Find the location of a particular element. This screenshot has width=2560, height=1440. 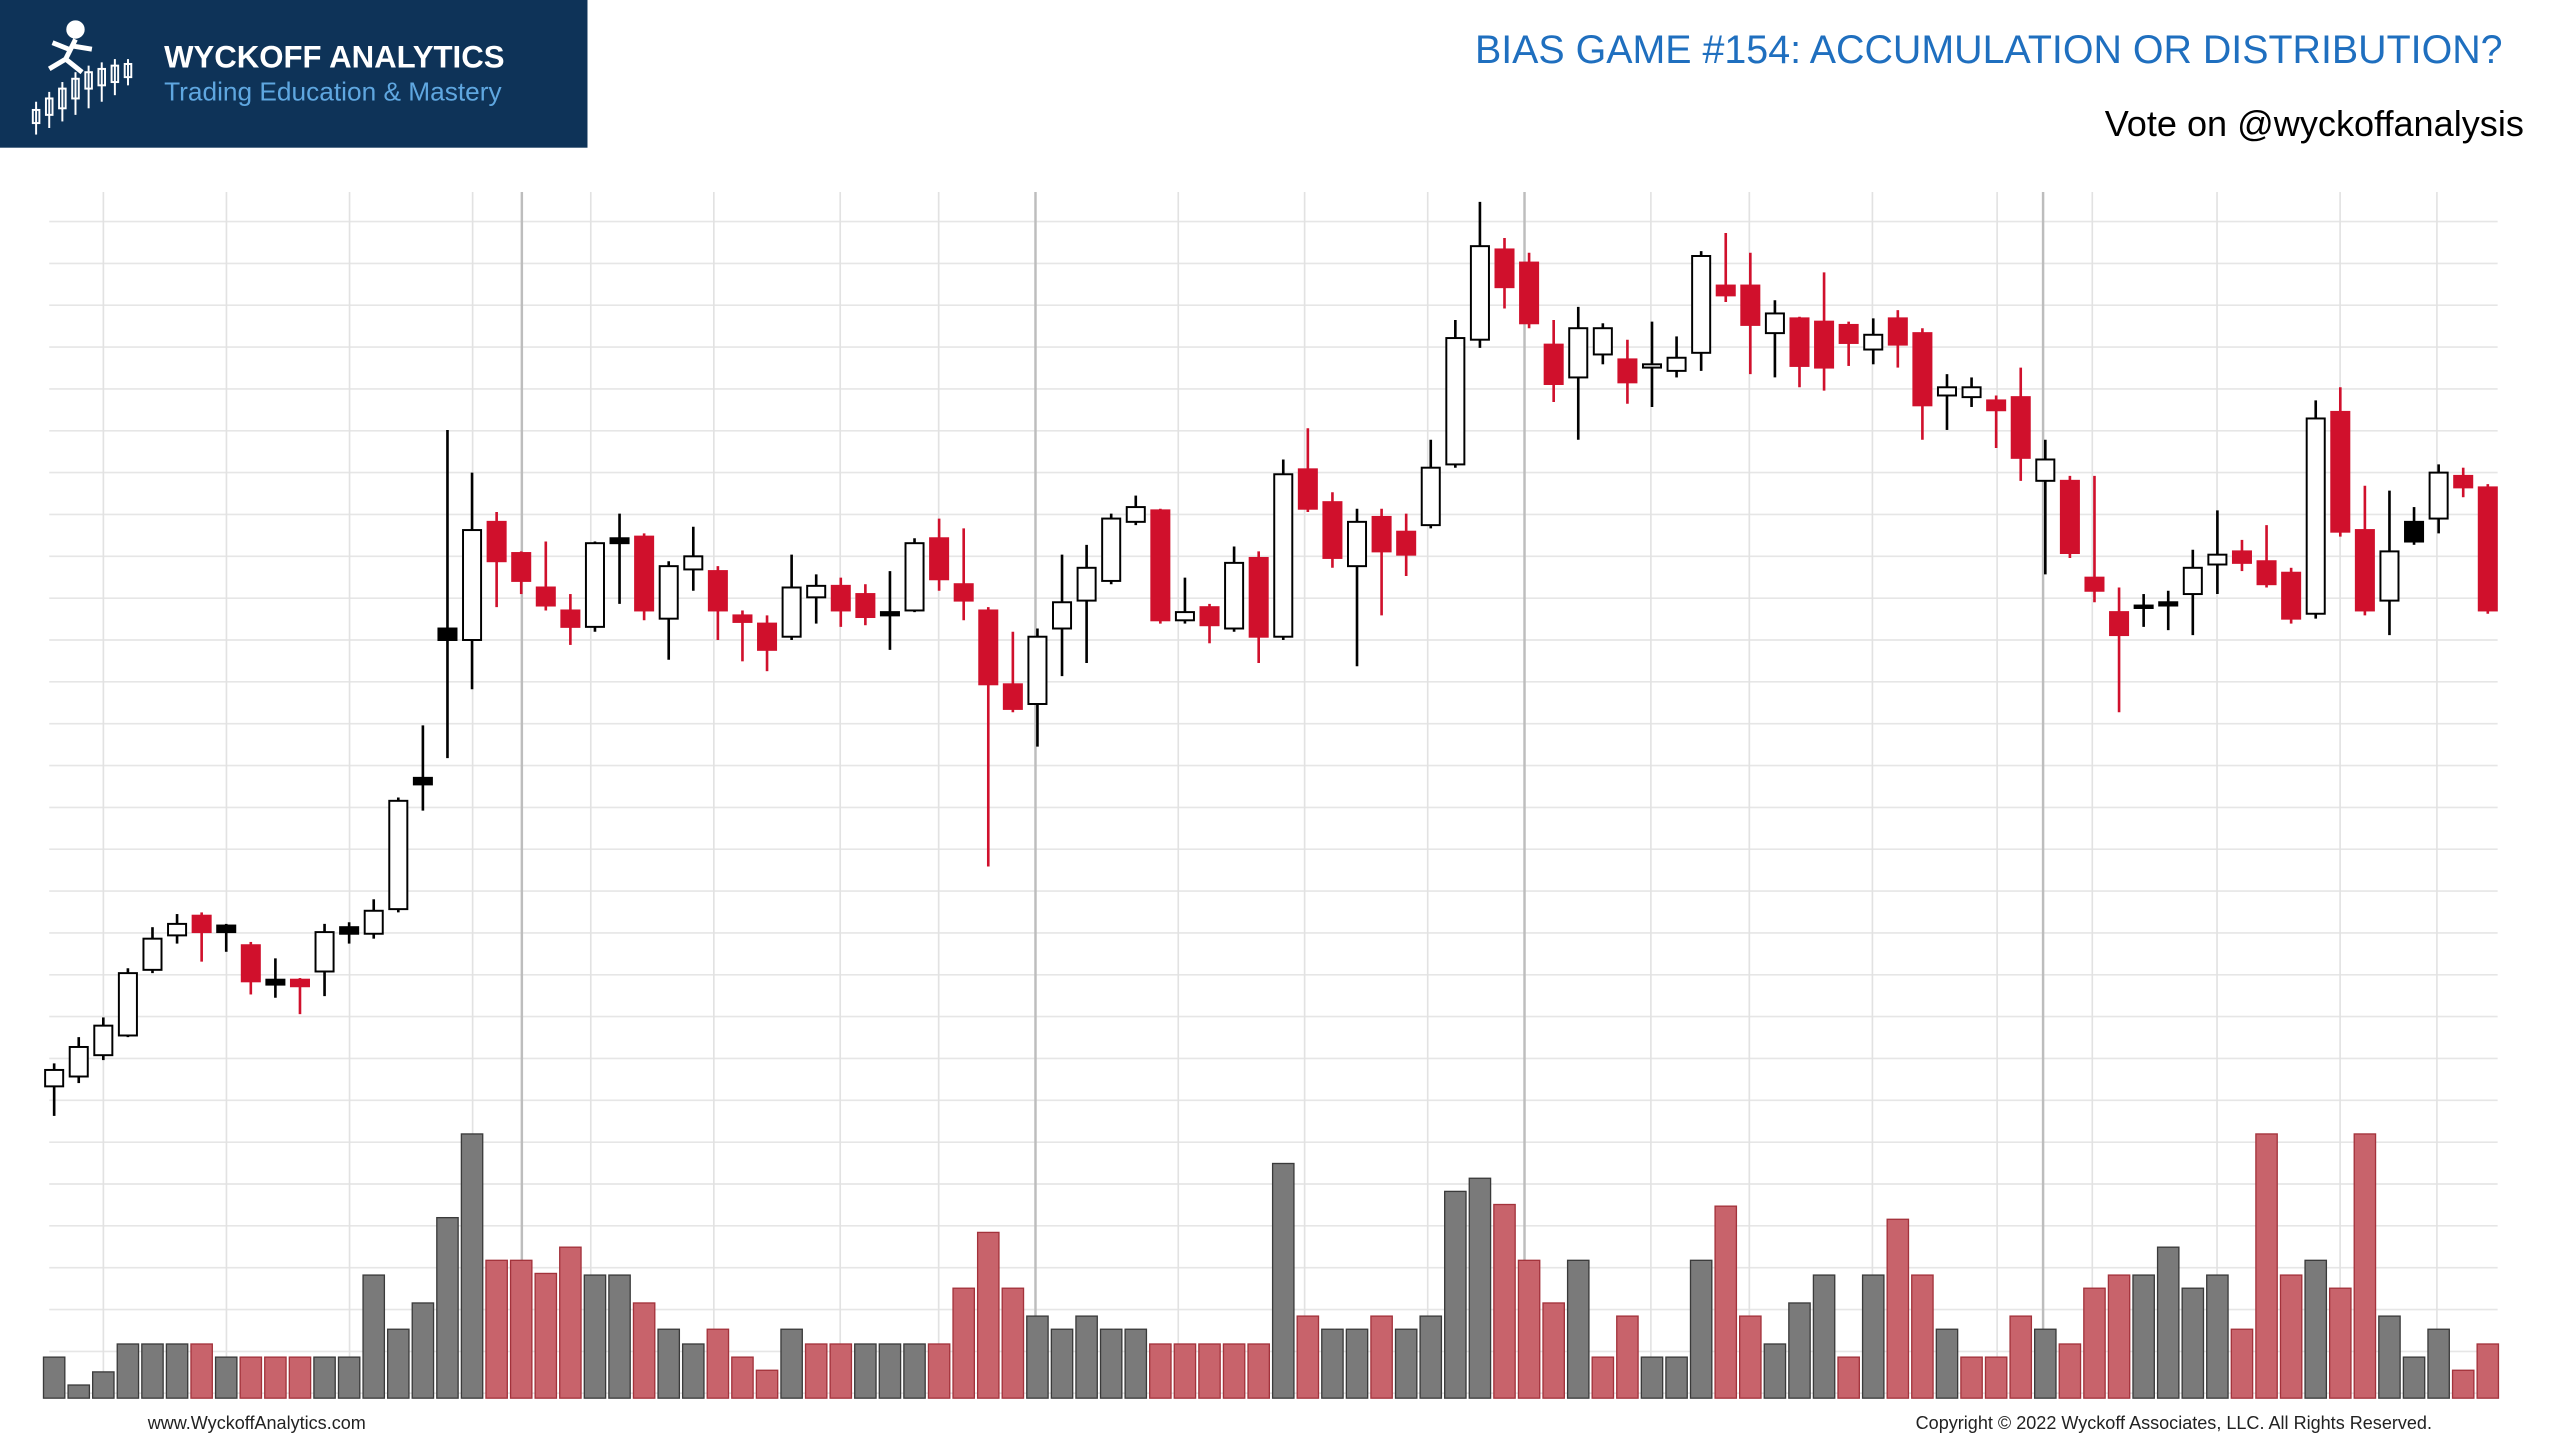

website: www.WyckoffAnalytics.com is located at coordinates (256, 1423).